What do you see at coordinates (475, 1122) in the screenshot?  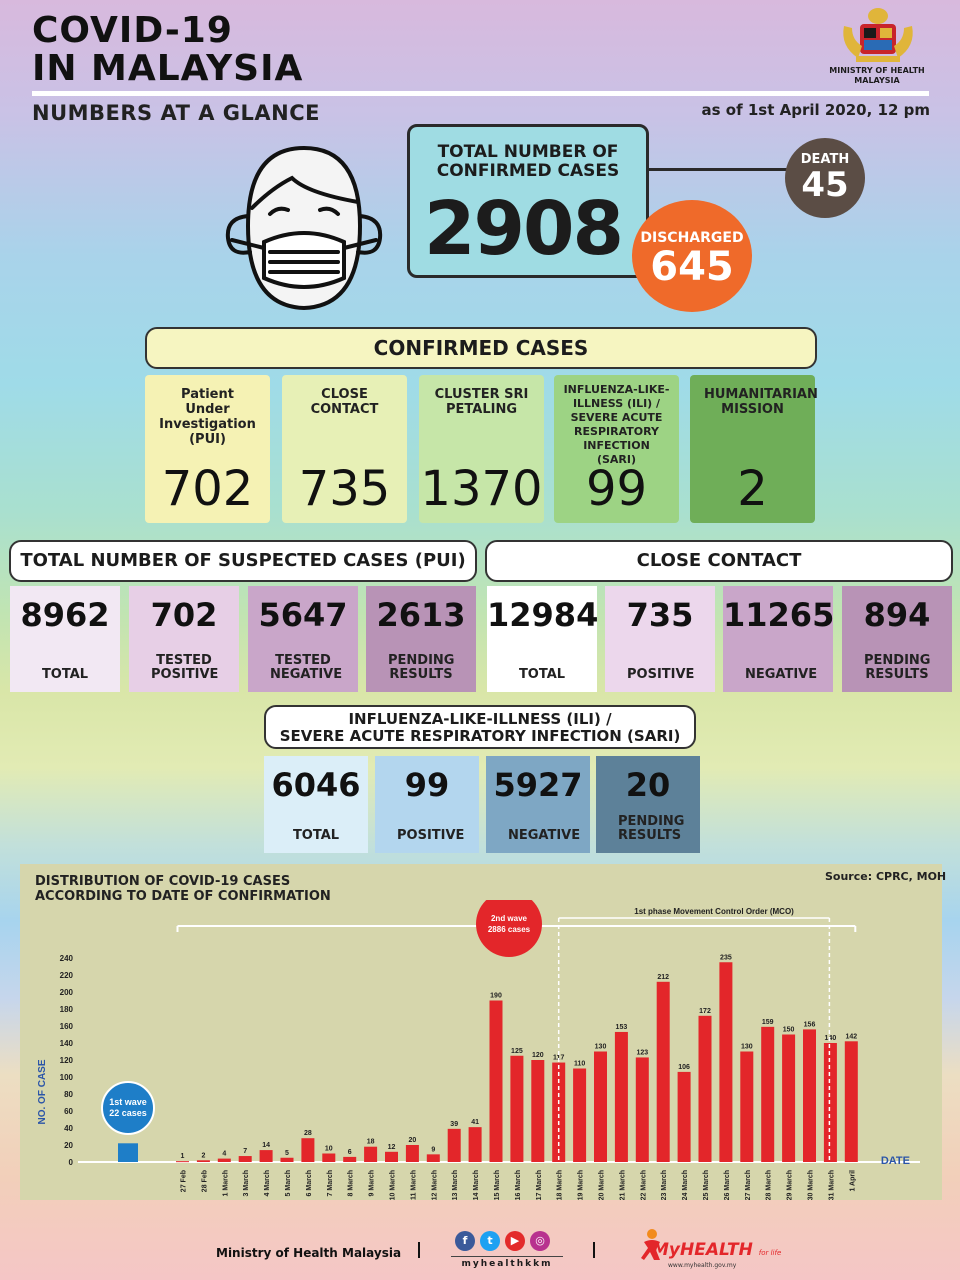 I see `bar-value-label: 41` at bounding box center [475, 1122].